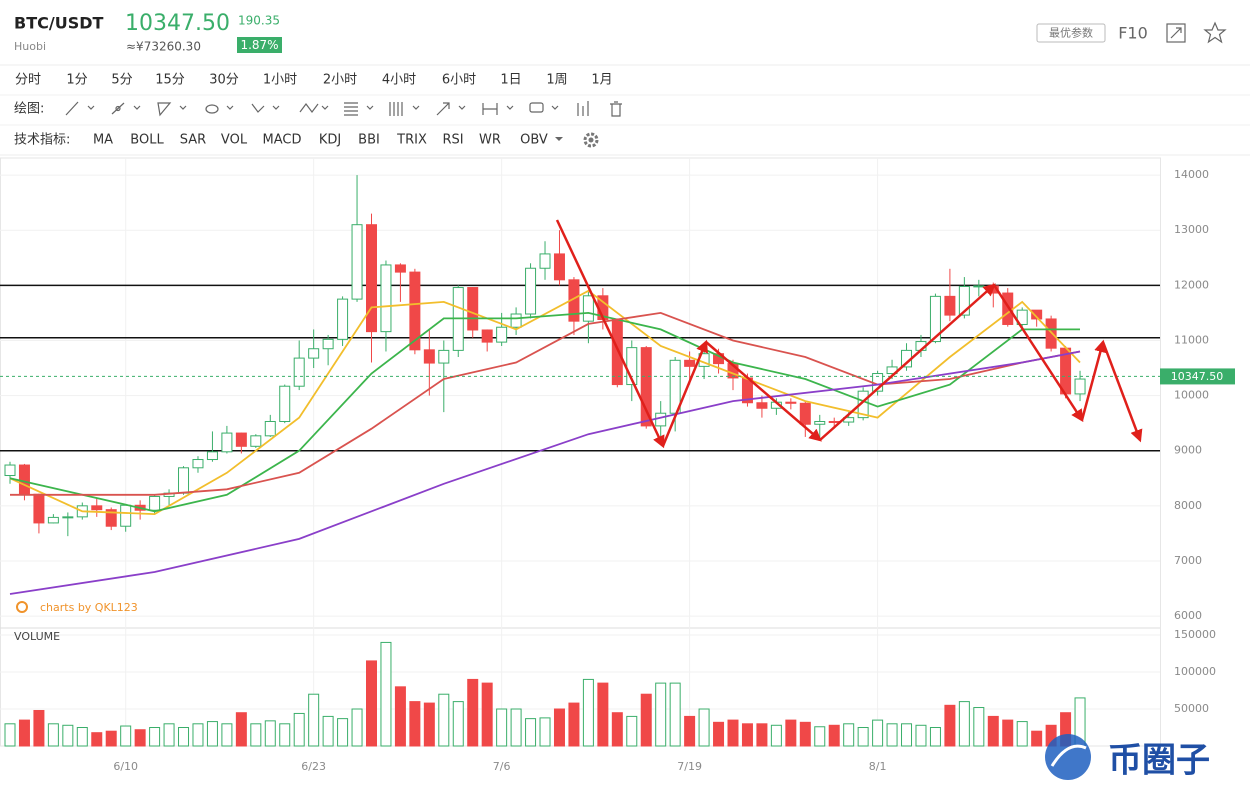  What do you see at coordinates (259, 45) in the screenshot?
I see `change-badge` at bounding box center [259, 45].